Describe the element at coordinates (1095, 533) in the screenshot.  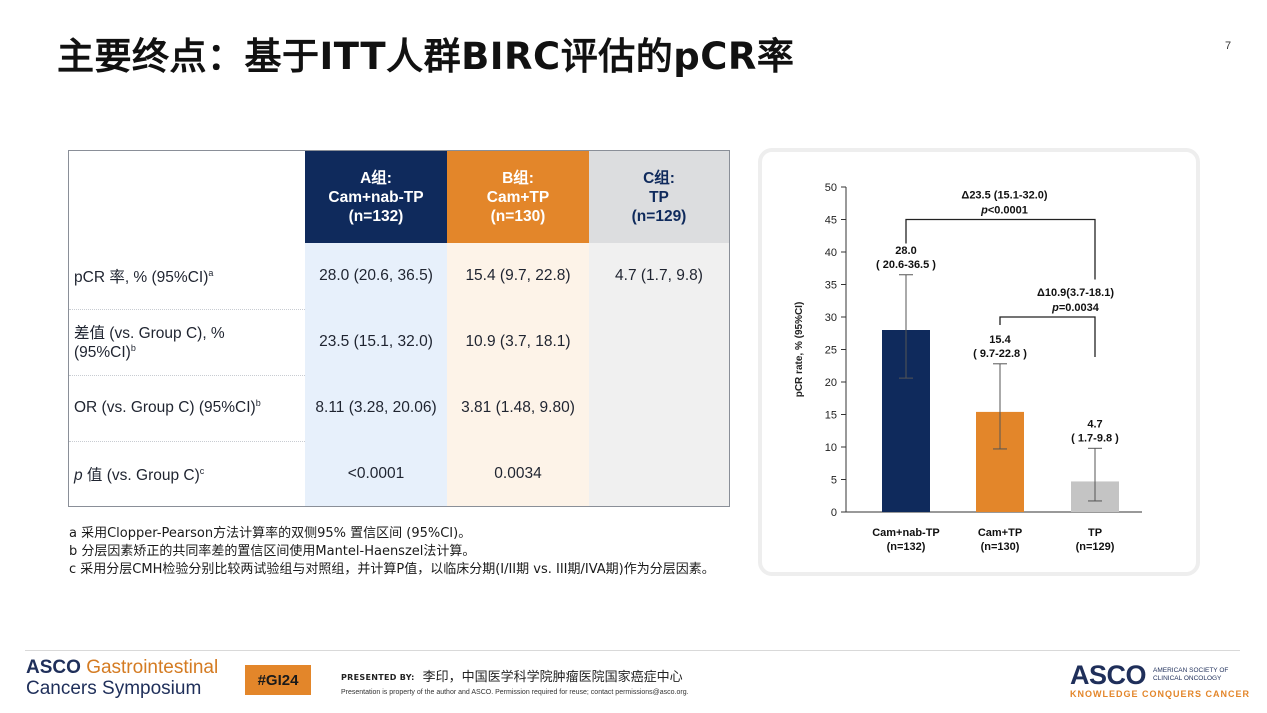
I see `x-tick-label: TP` at that location.